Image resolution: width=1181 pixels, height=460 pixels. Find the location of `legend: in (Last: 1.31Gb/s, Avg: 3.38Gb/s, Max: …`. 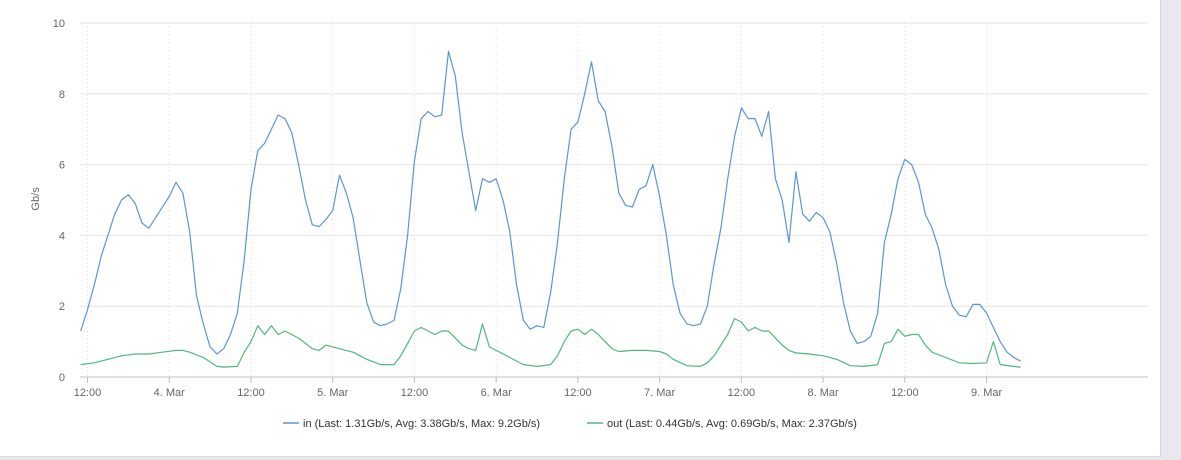

legend: in (Last: 1.31Gb/s, Avg: 3.38Gb/s, Max: … is located at coordinates (570, 424).